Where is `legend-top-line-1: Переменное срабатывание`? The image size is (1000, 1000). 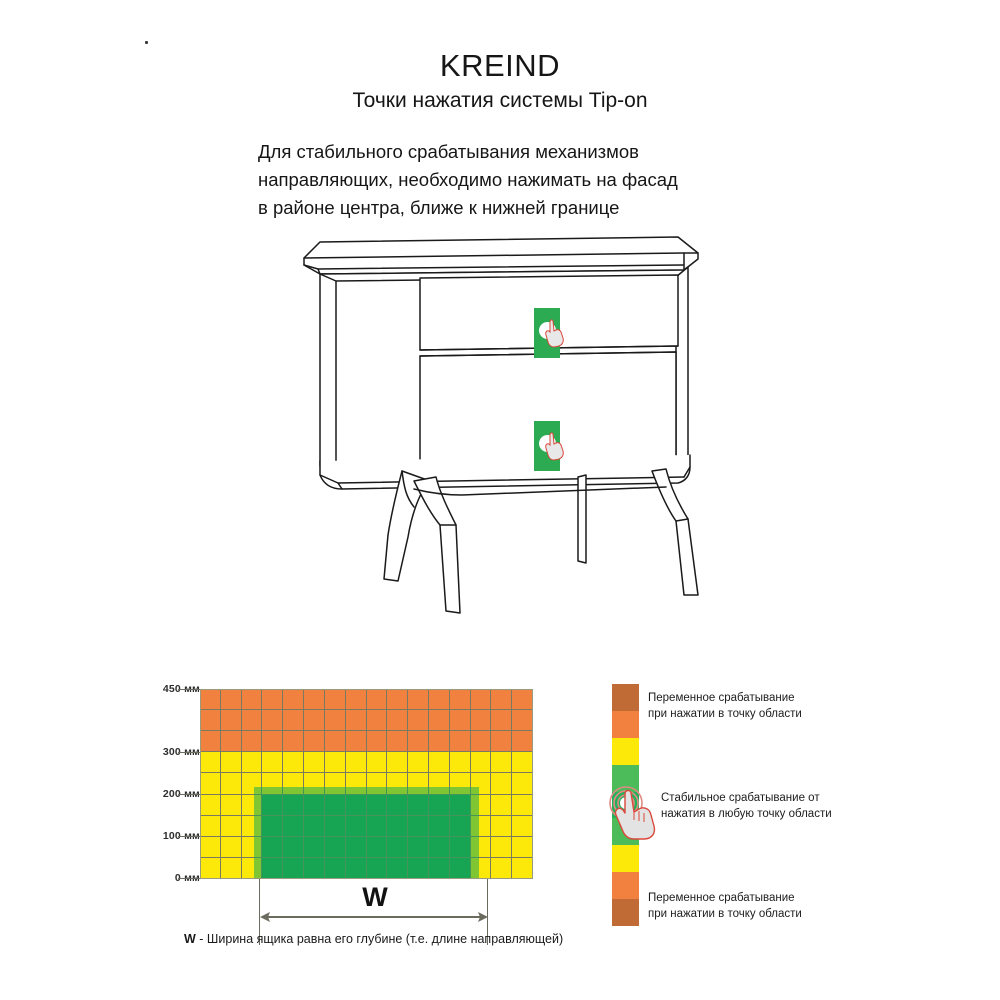
legend-top-line-1: Переменное срабатывание is located at coordinates (721, 698).